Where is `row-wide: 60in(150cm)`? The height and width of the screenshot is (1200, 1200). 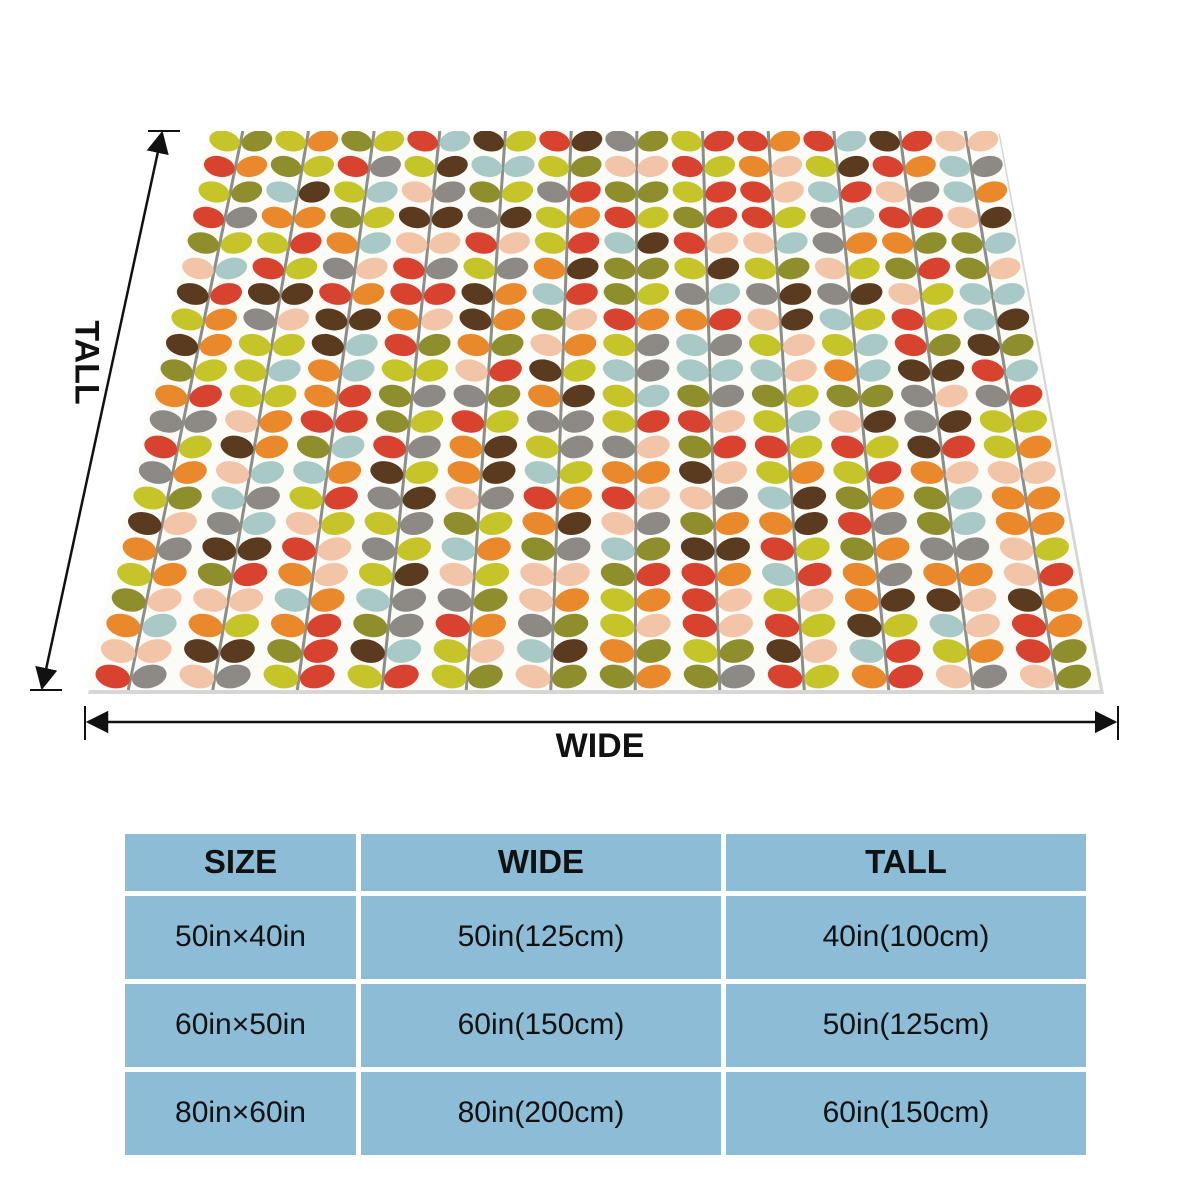 row-wide: 60in(150cm) is located at coordinates (541, 1025).